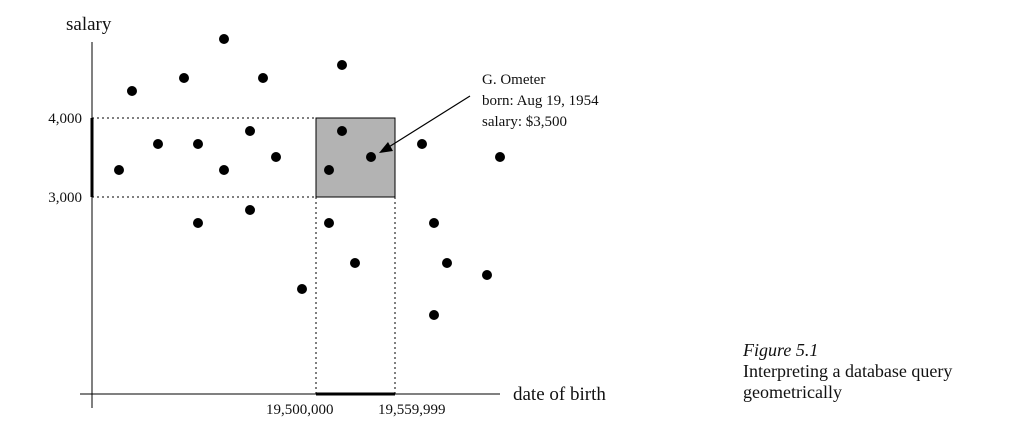 This screenshot has width=1011, height=428. What do you see at coordinates (513, 80) in the screenshot?
I see `annotation-name: G. Ometer` at bounding box center [513, 80].